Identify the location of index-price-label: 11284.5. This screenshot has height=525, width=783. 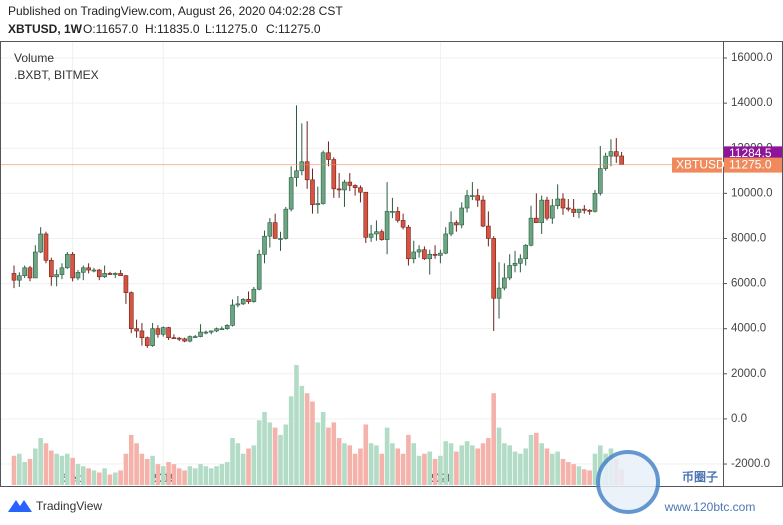
(750, 153).